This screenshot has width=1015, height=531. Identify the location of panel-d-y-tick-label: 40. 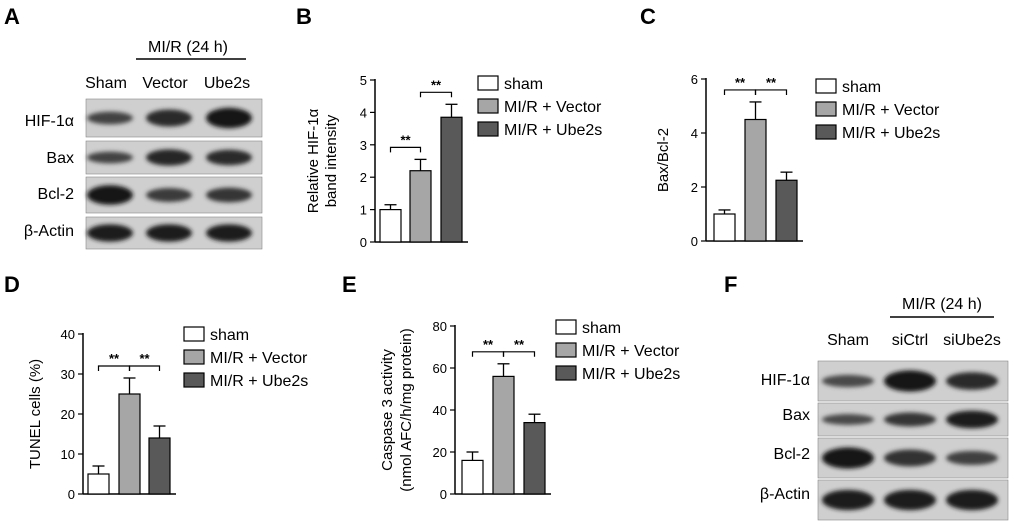
(68, 334).